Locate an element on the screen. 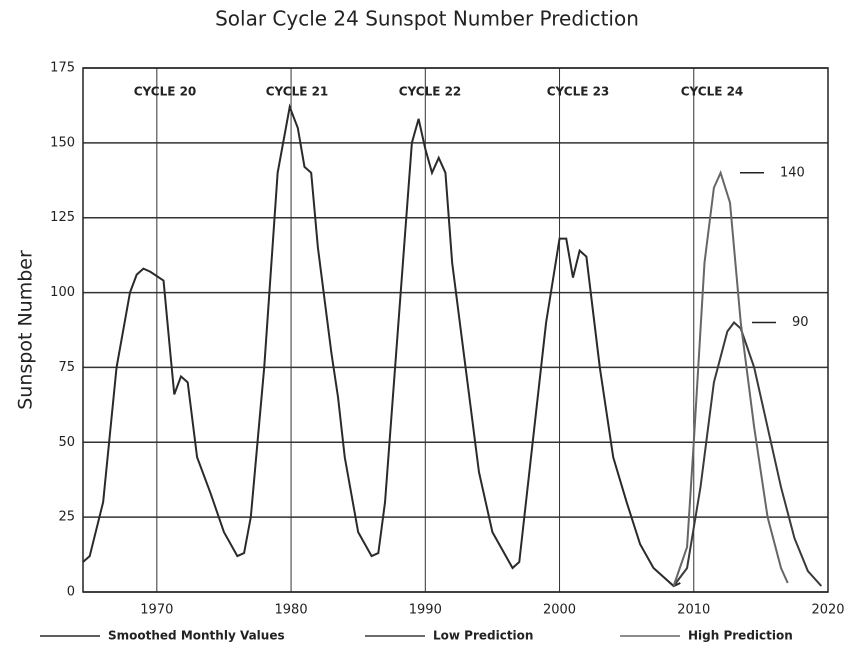  y-tick-label: 50 is located at coordinates (66, 442).